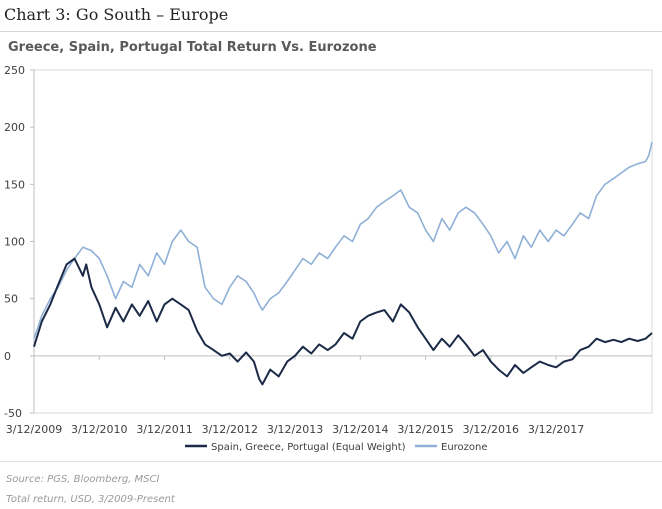 This screenshot has height=509, width=662. Describe the element at coordinates (14, 242) in the screenshot. I see `y-tick-label: 100` at that location.